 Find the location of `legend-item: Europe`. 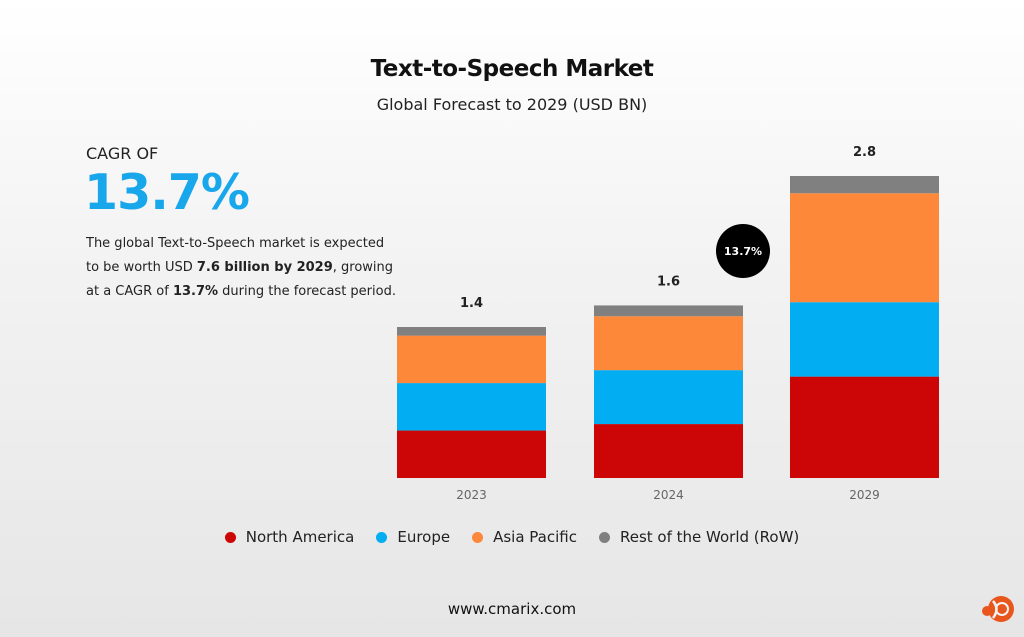

legend-item: Europe is located at coordinates (413, 537).